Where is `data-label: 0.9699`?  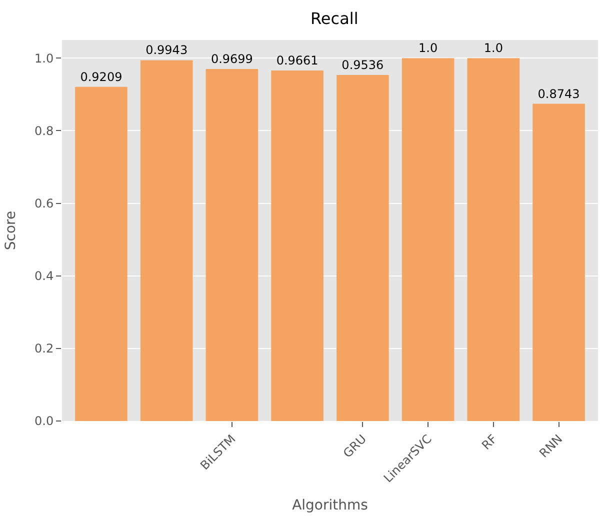
data-label: 0.9699 is located at coordinates (231, 59).